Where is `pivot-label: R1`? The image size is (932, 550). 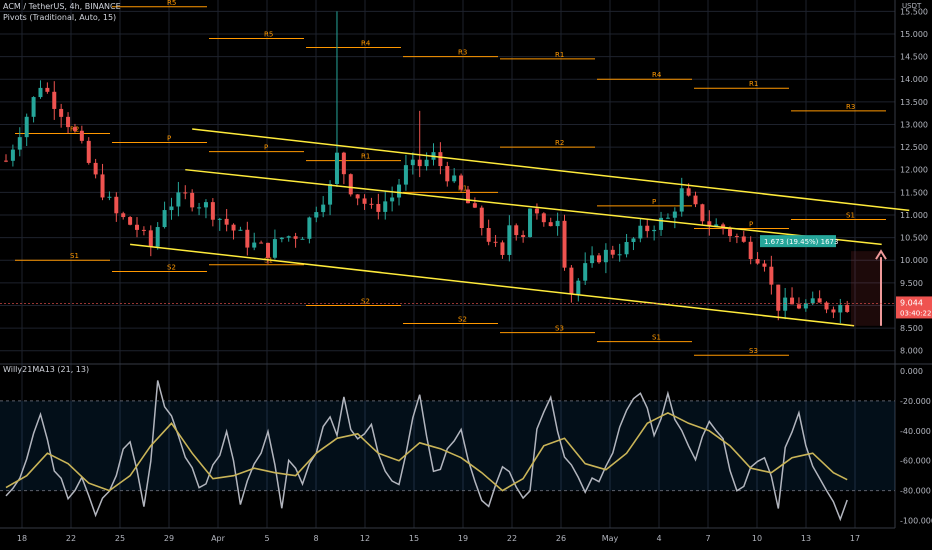
pivot-label: R1 is located at coordinates (365, 157).